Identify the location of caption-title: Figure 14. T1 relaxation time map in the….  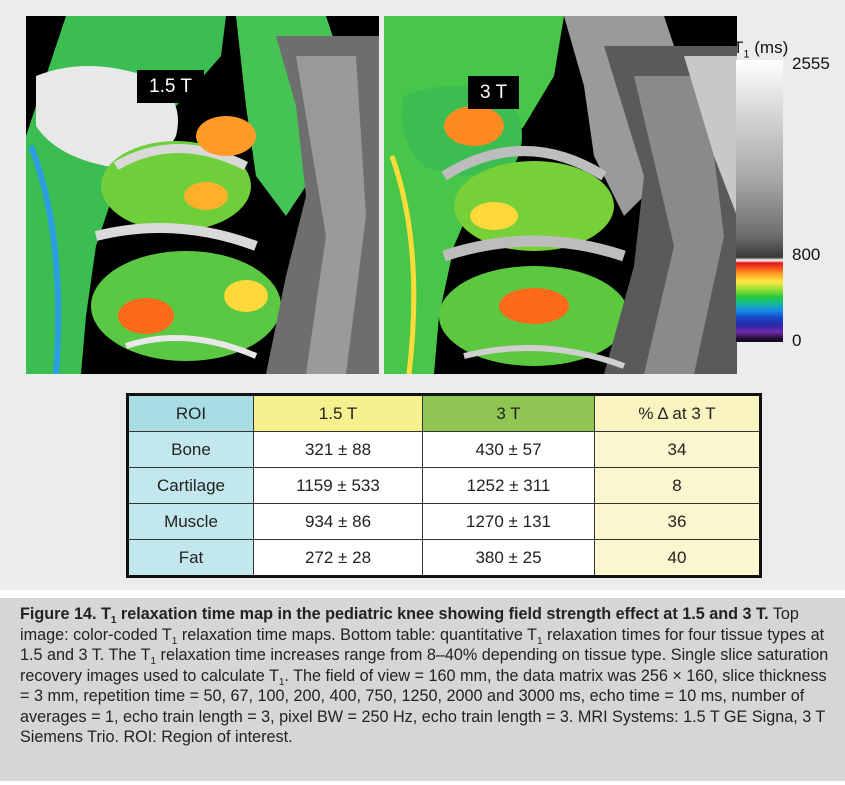
(394, 616).